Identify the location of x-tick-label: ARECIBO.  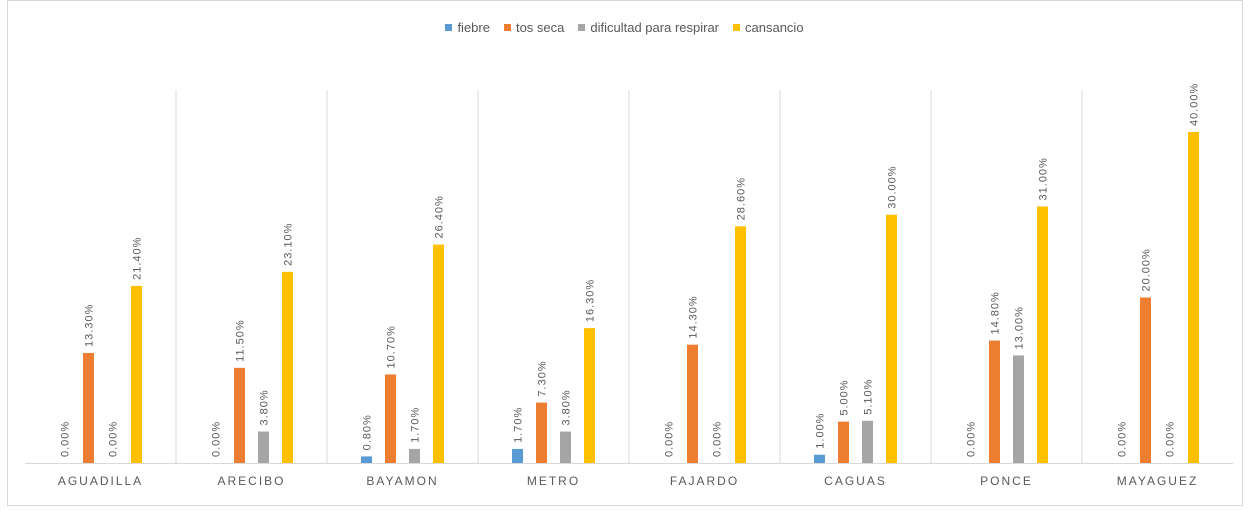
(251, 481).